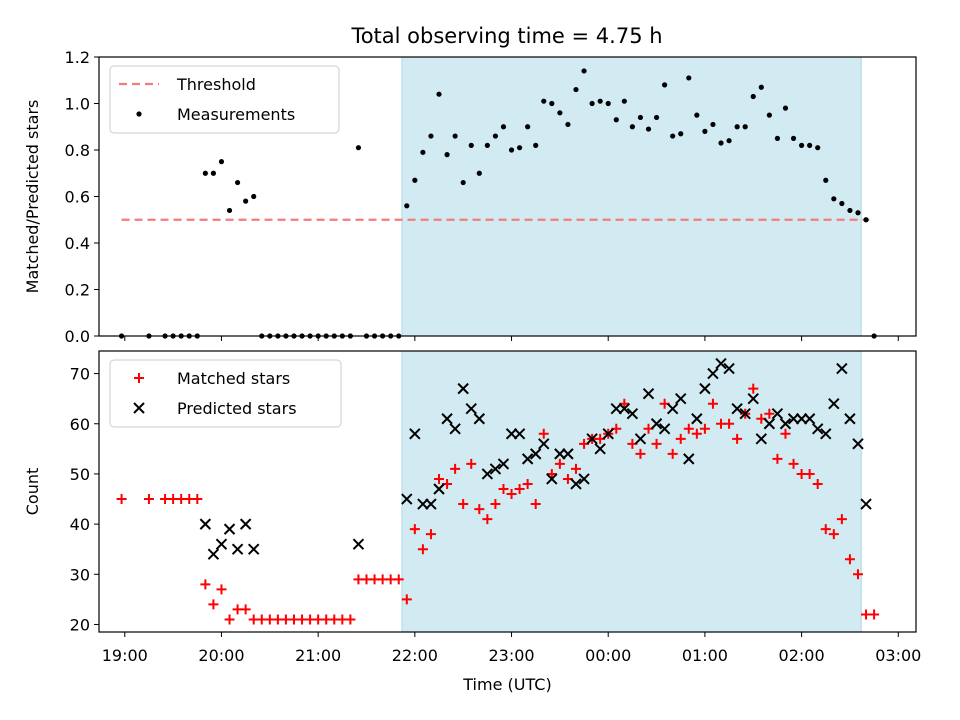 The width and height of the screenshot is (960, 720). What do you see at coordinates (705, 655) in the screenshot?
I see `x-tick-label: 01:00` at bounding box center [705, 655].